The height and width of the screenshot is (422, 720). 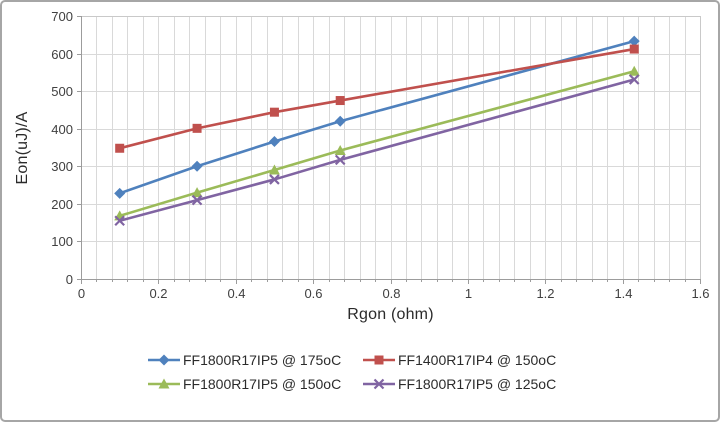 I want to click on legend-label: FF1800R17IP5 @ 125oC, so click(x=477, y=384).